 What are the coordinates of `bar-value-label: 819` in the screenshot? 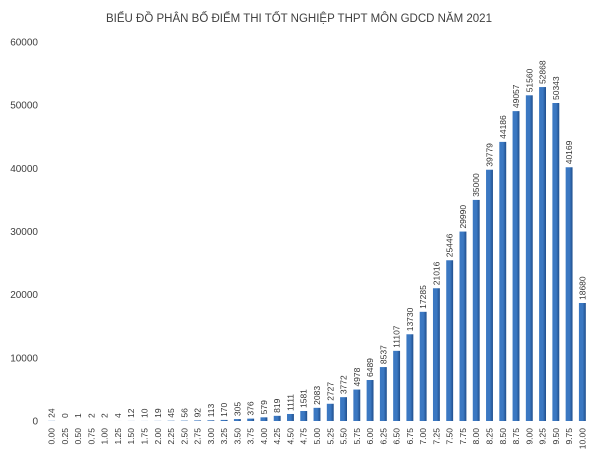 It's located at (277, 405).